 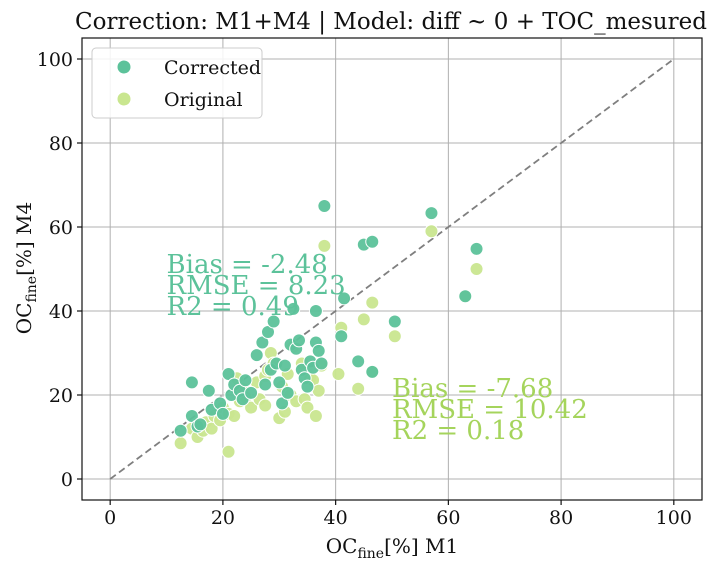 I want to click on y-tick-label: 80, so click(x=61, y=144).